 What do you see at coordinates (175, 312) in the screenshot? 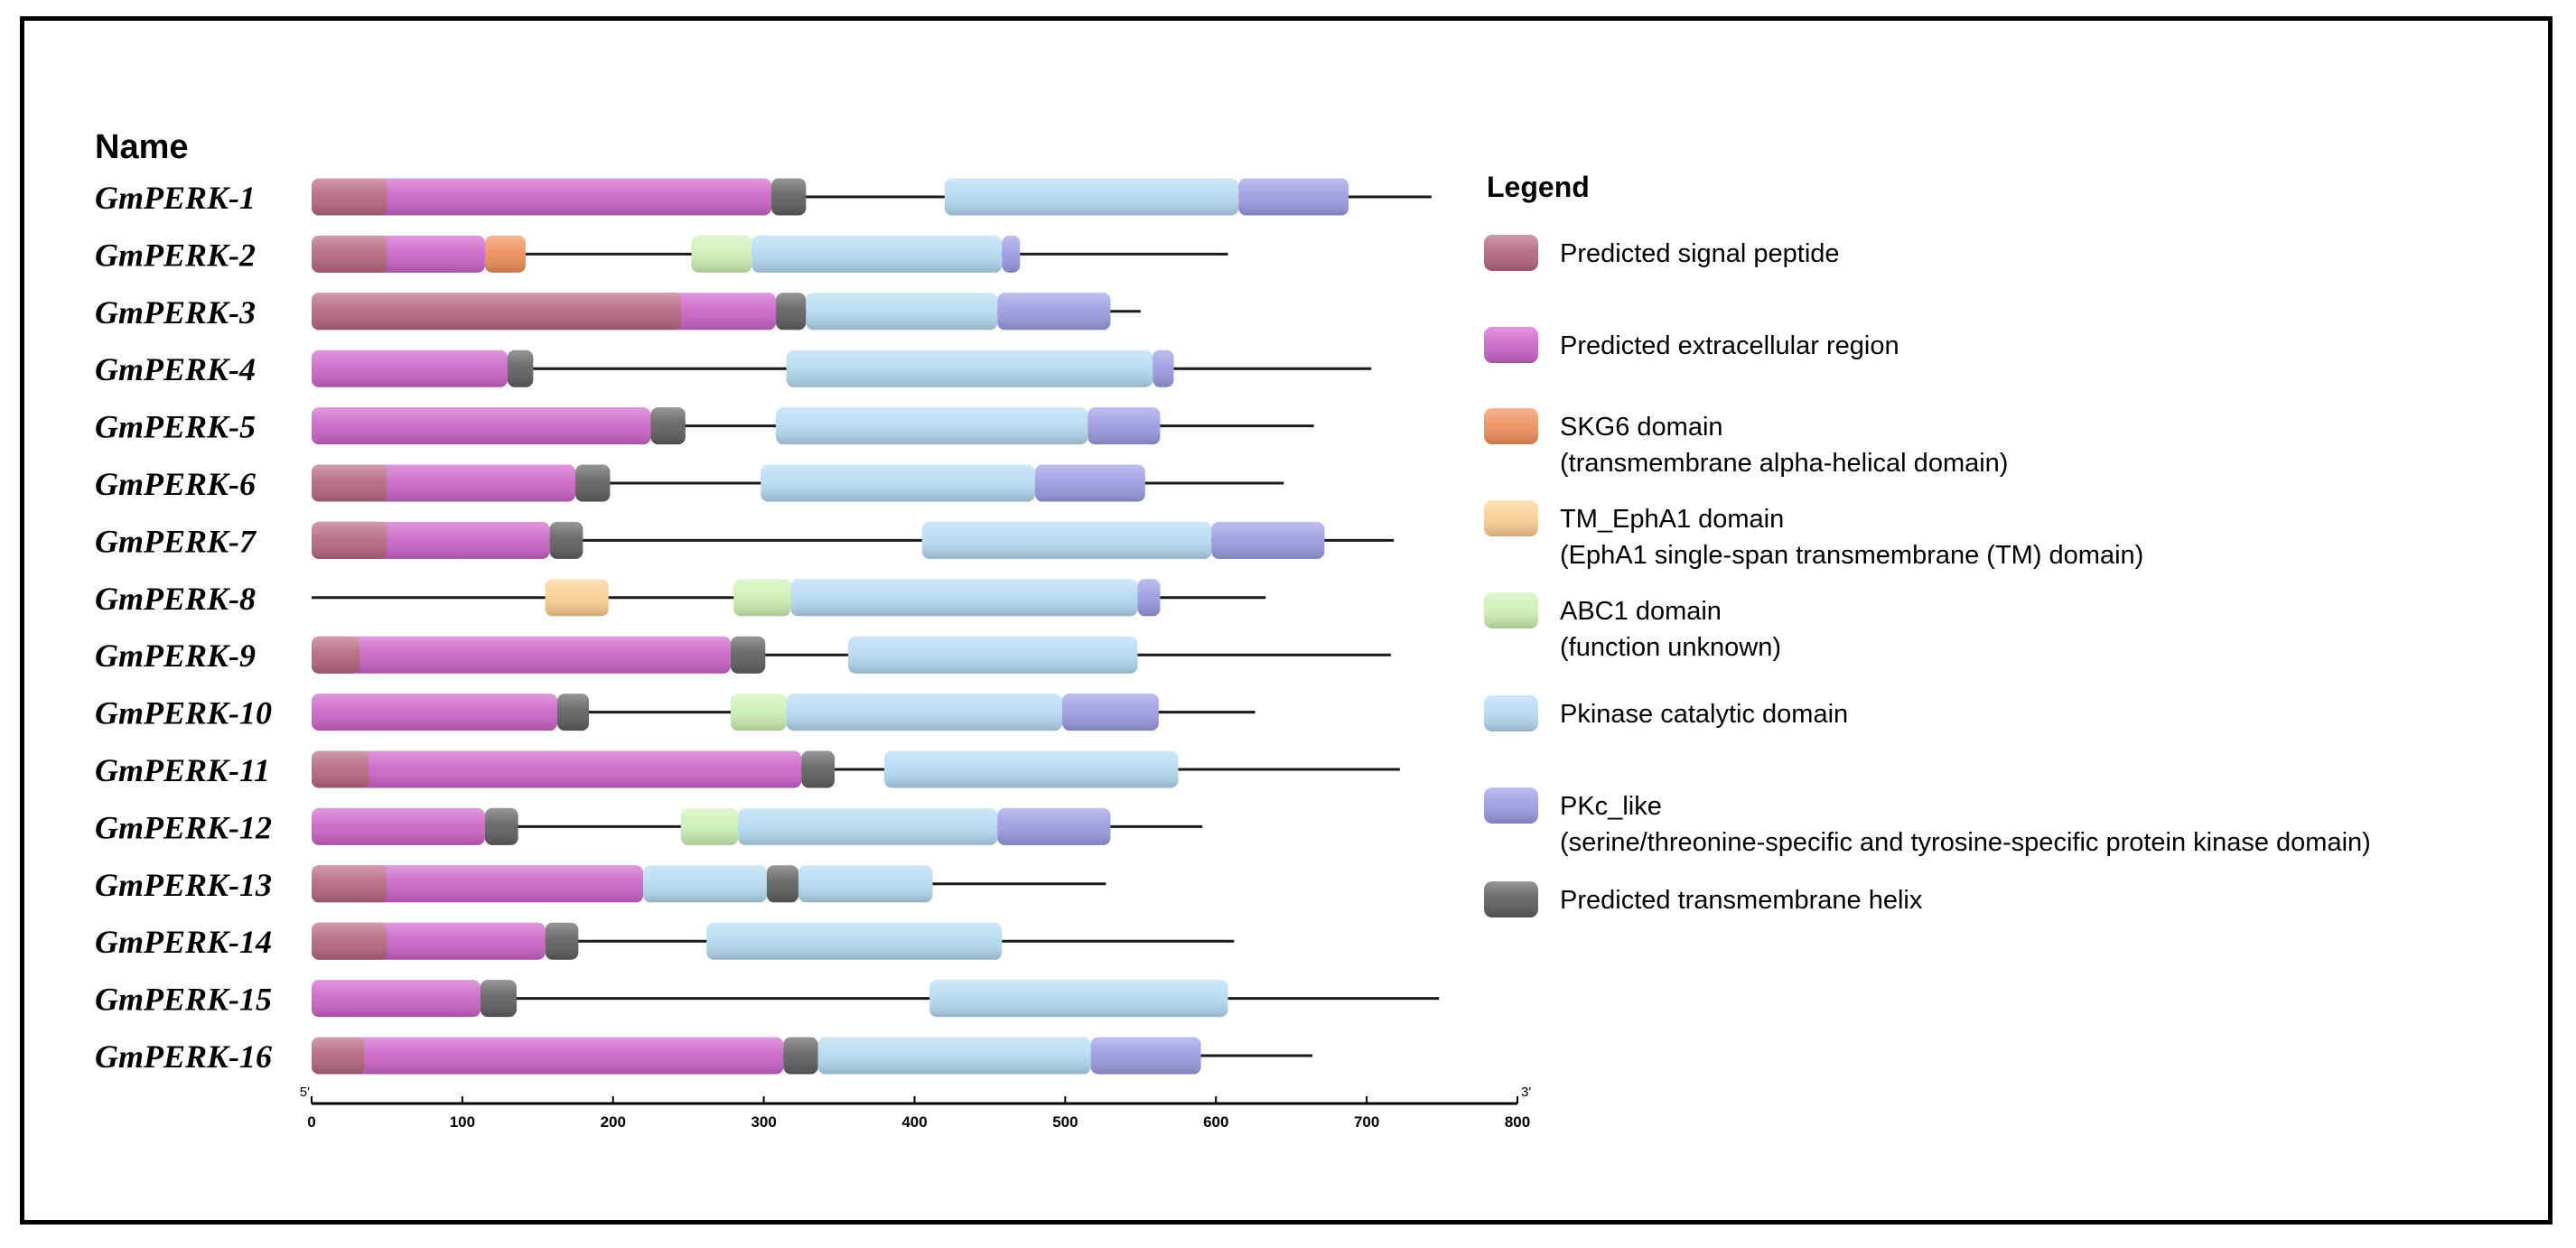
I see `protein-name: GmPERK-3` at bounding box center [175, 312].